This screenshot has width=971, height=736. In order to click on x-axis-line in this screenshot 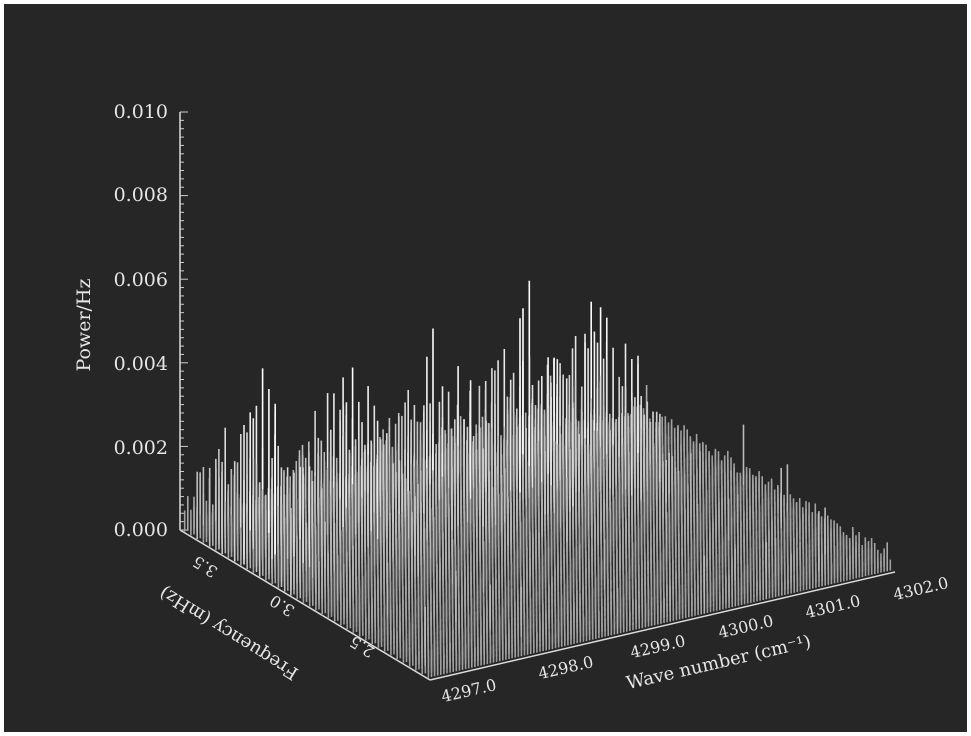, I will do `click(662, 626)`.